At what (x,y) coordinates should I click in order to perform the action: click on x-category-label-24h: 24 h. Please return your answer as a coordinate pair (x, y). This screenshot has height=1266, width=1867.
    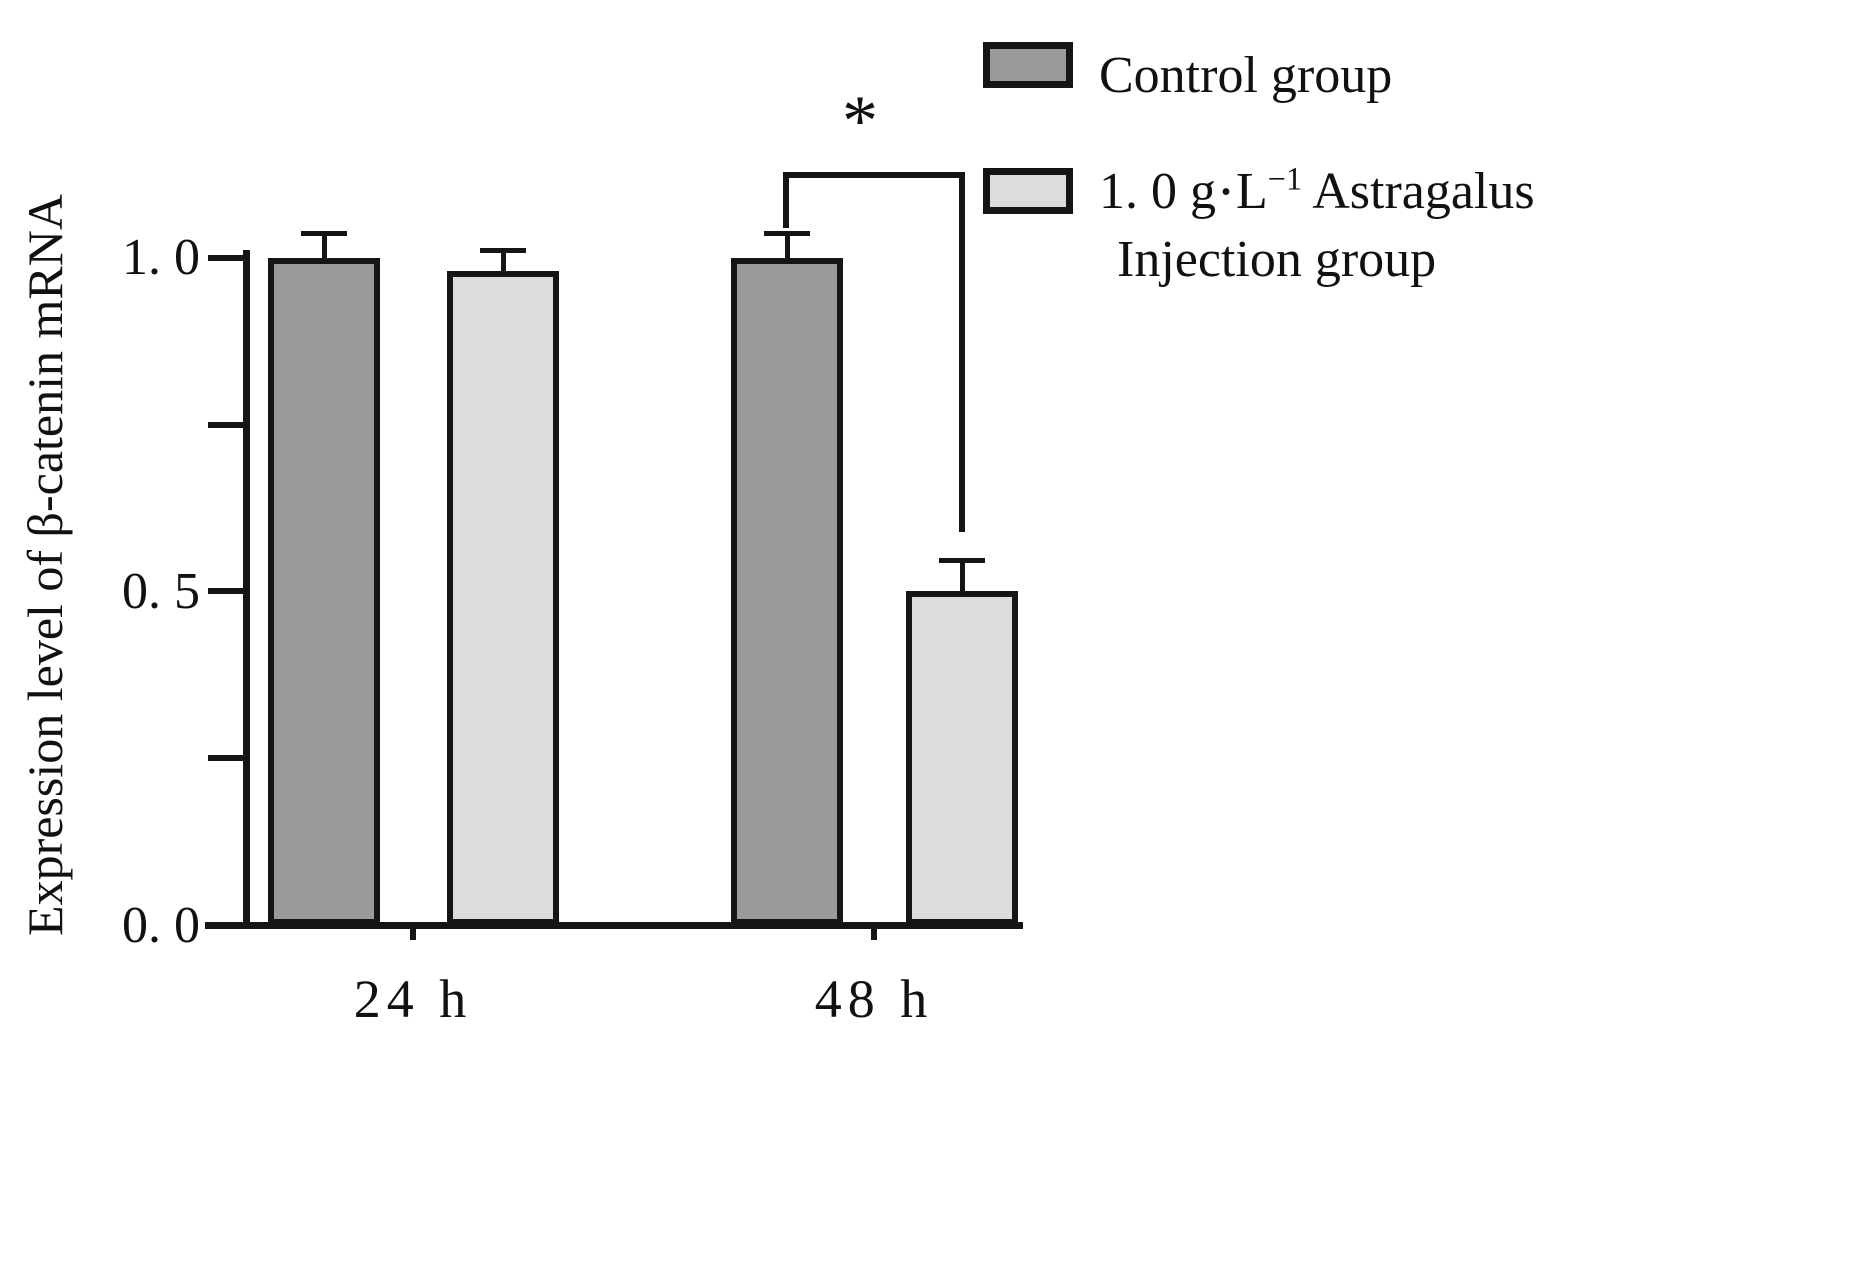
    Looking at the image, I should click on (413, 999).